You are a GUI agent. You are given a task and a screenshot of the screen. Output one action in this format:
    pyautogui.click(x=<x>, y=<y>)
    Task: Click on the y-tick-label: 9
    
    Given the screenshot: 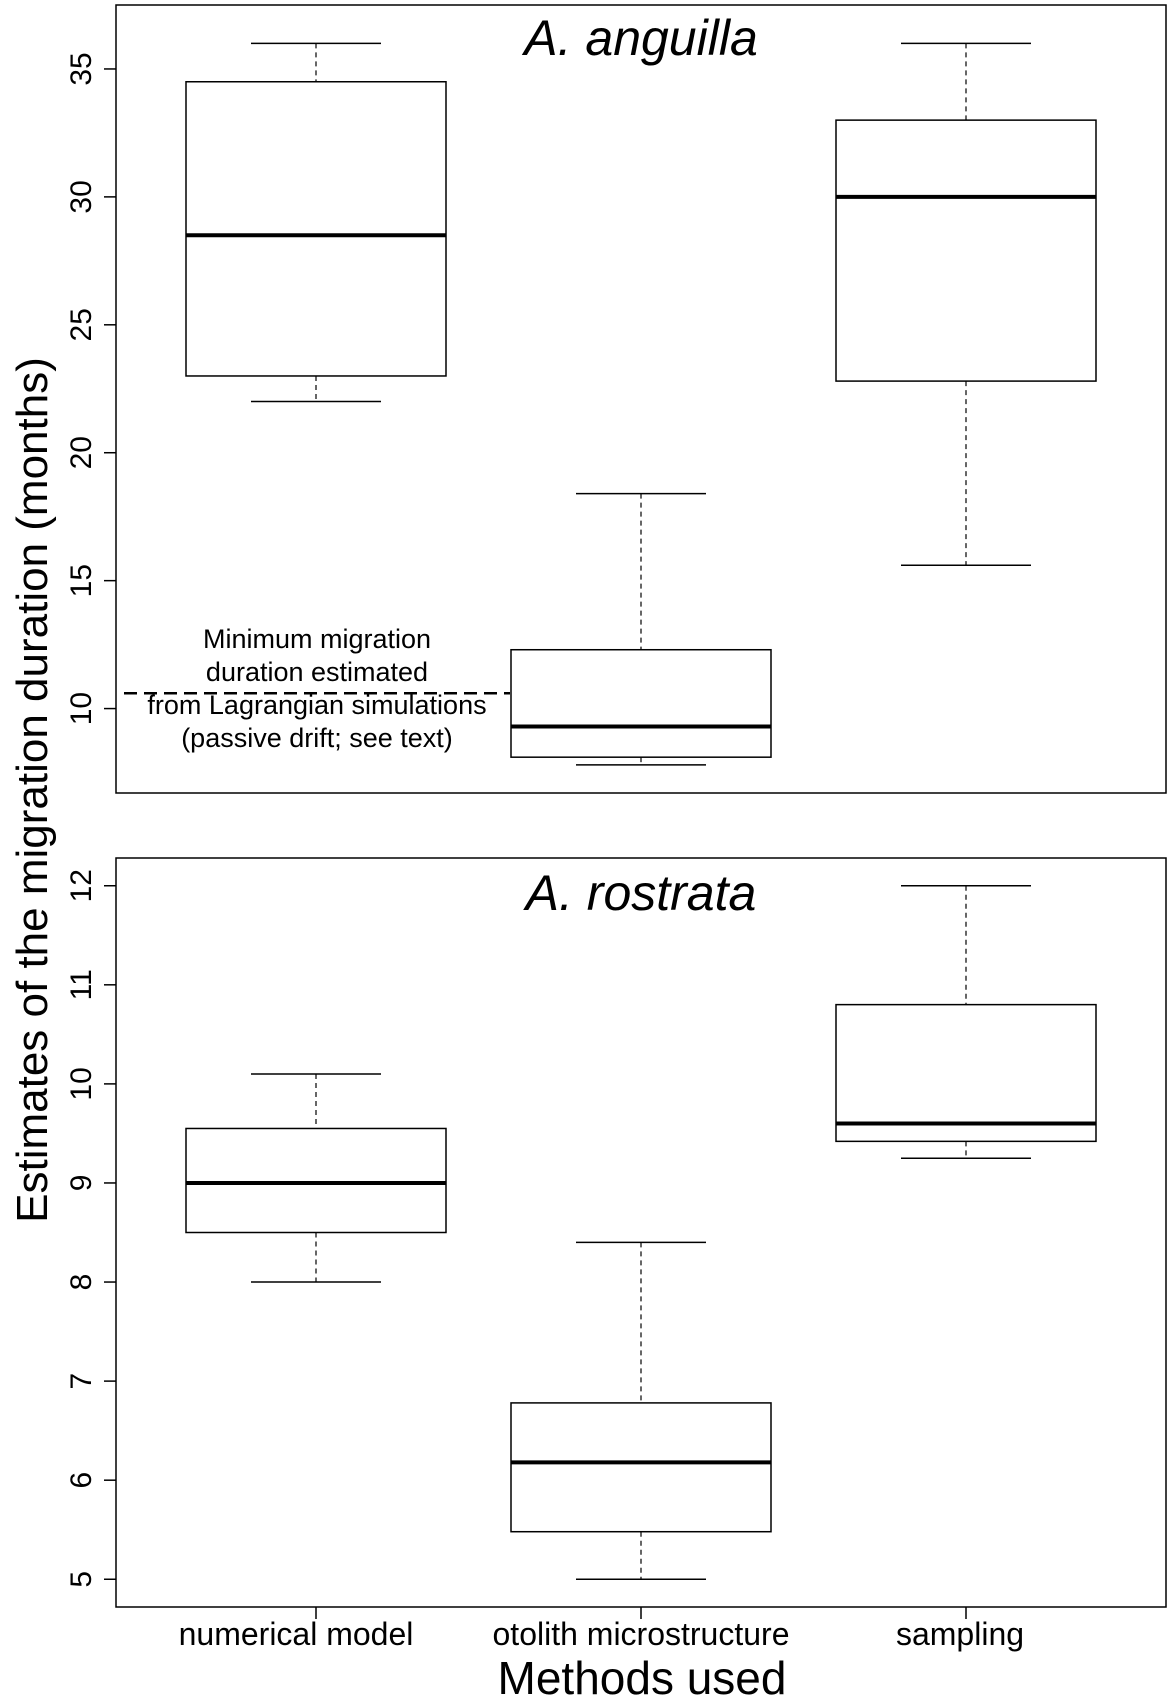 What is the action you would take?
    pyautogui.click(x=81, y=1183)
    